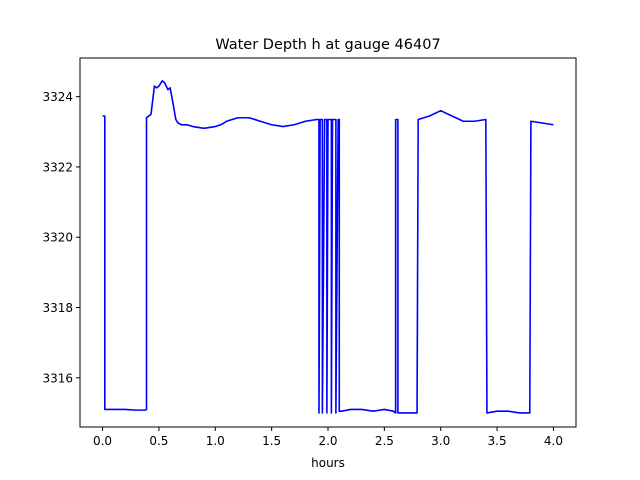  What do you see at coordinates (497, 441) in the screenshot?
I see `x-tick-label: 3.5` at bounding box center [497, 441].